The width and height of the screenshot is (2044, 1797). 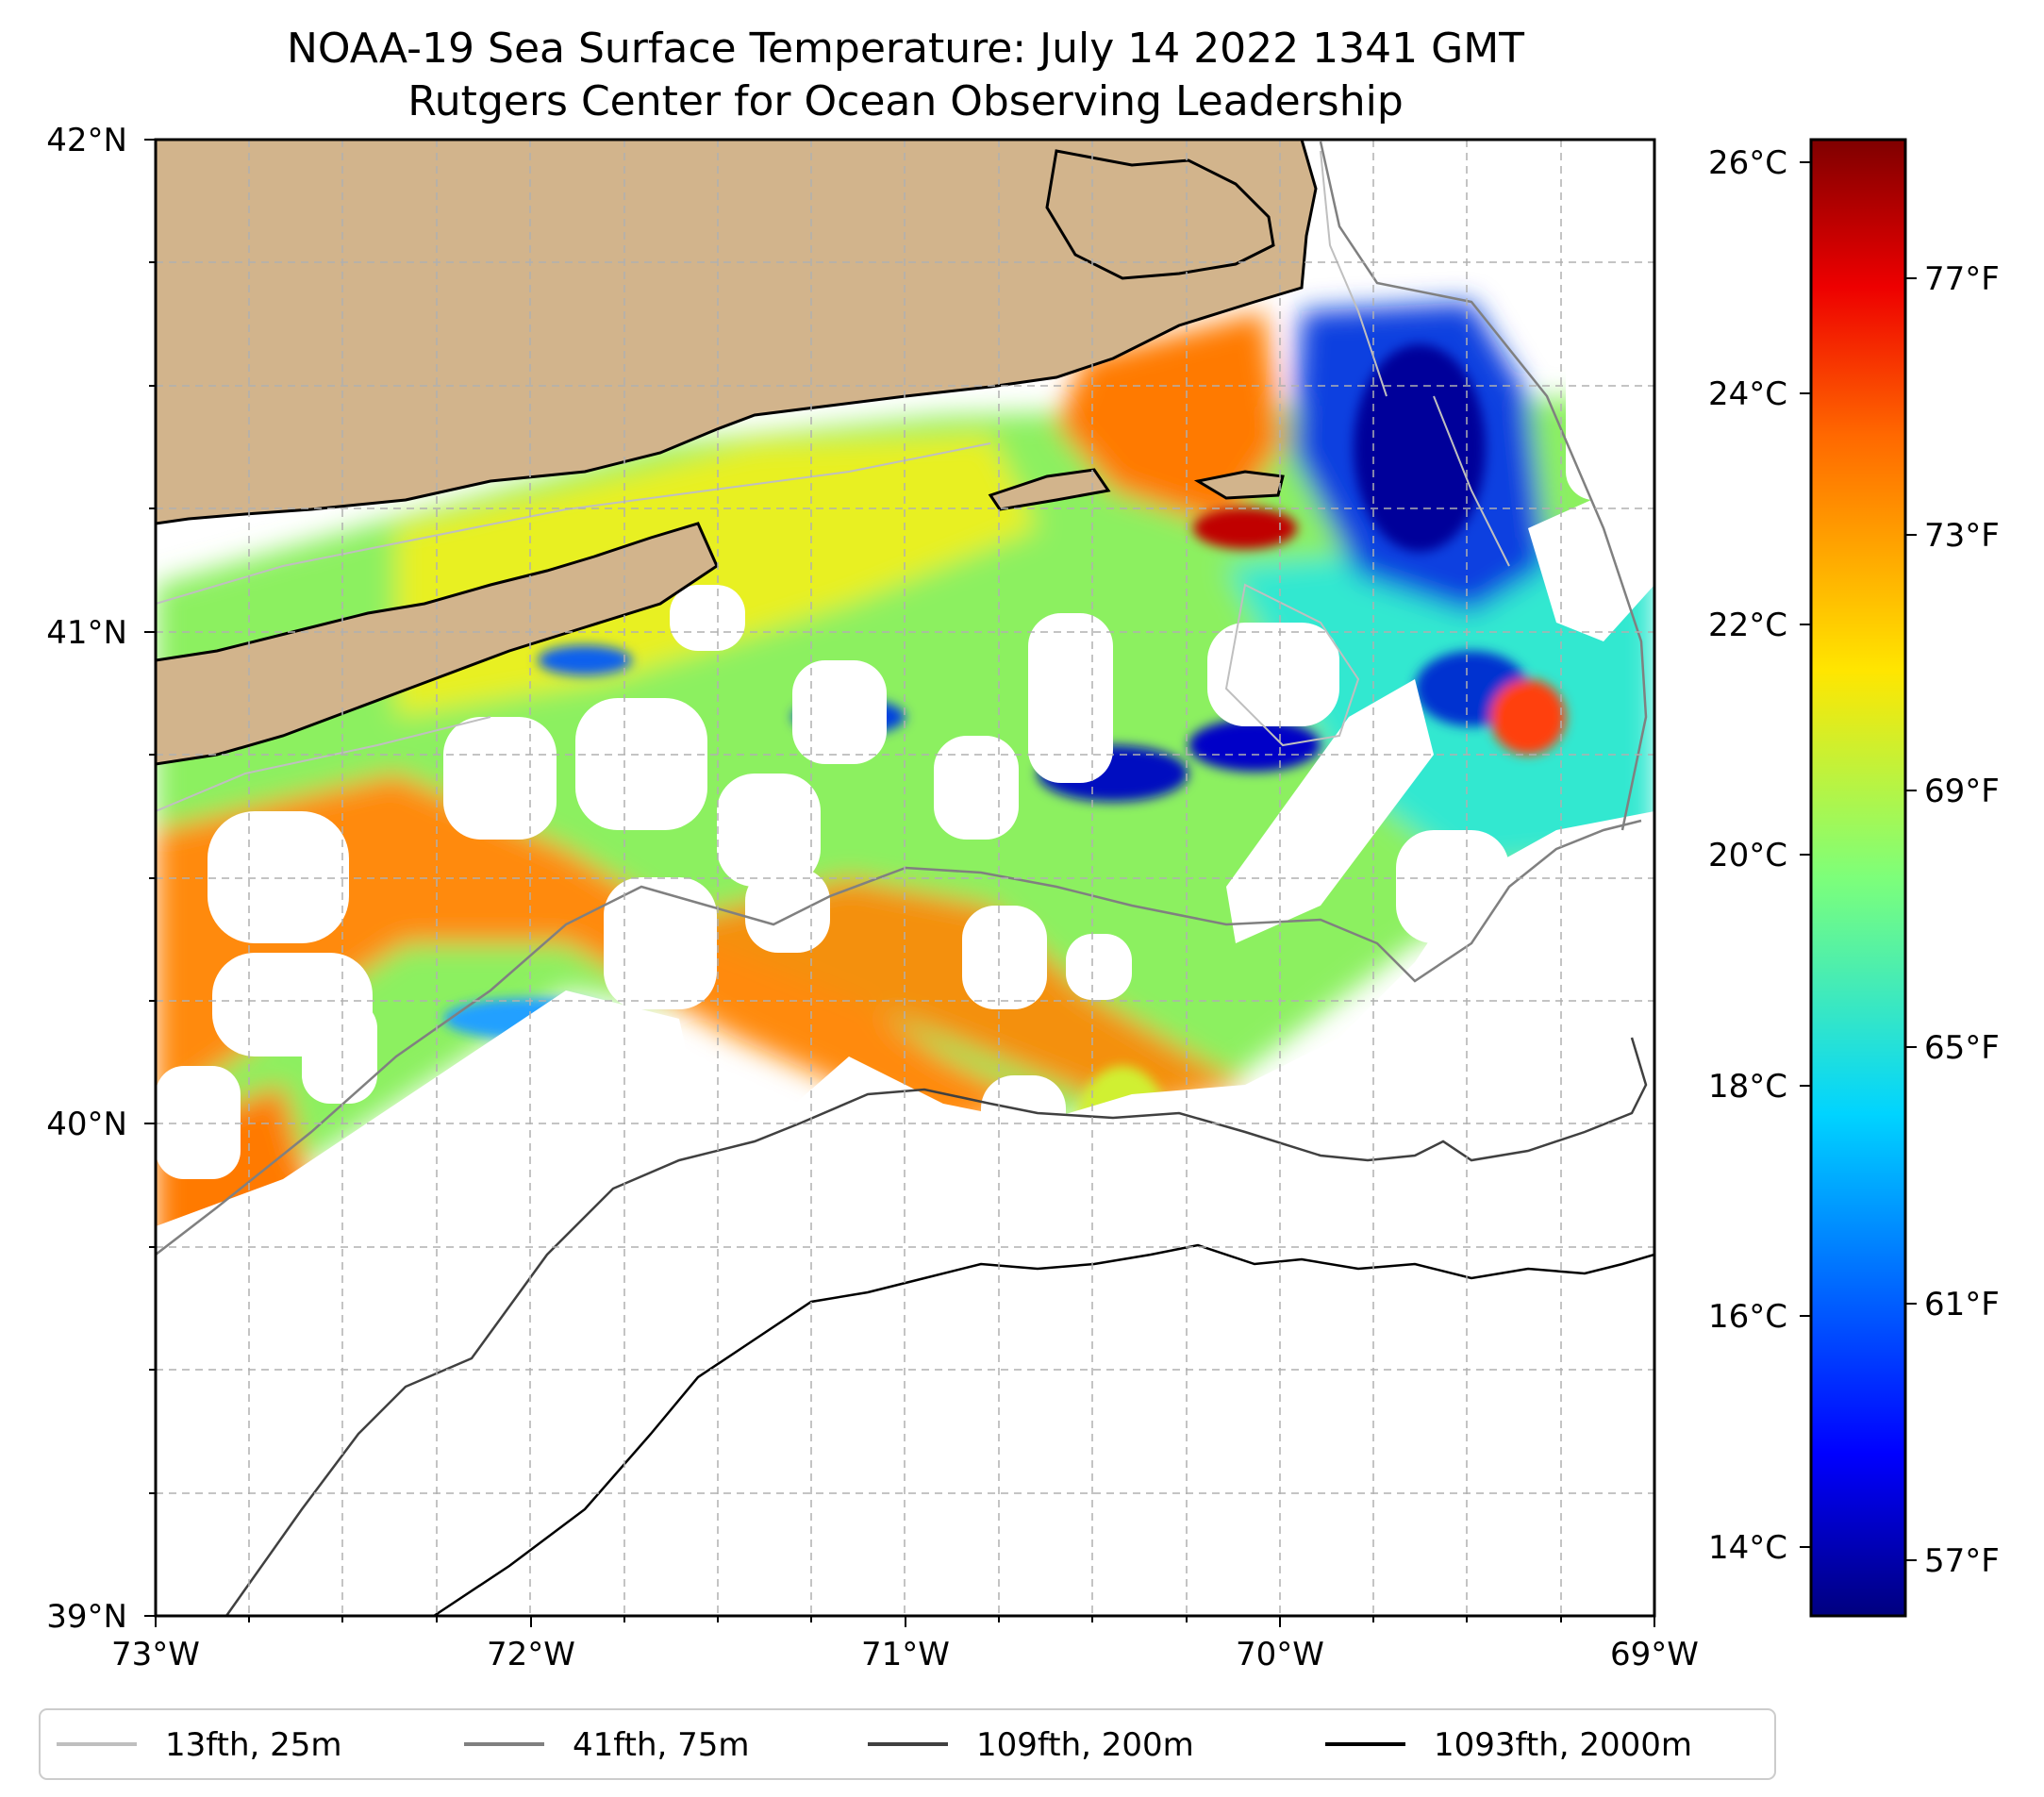 I want to click on legend-label-25m: 13fth, 25m, so click(x=253, y=1745).